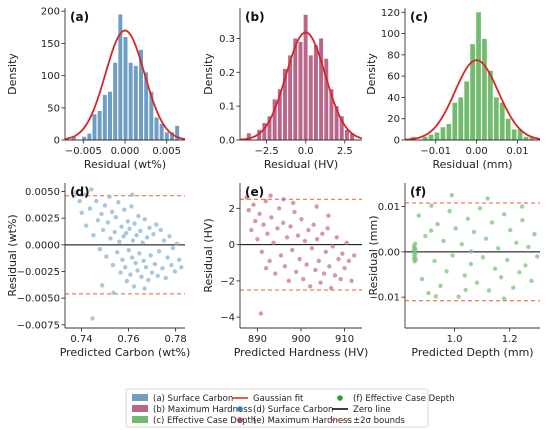 Image resolution: width=550 pixels, height=430 pixels. I want to click on legend-label: (e) Maximum Hardness, so click(303, 421).